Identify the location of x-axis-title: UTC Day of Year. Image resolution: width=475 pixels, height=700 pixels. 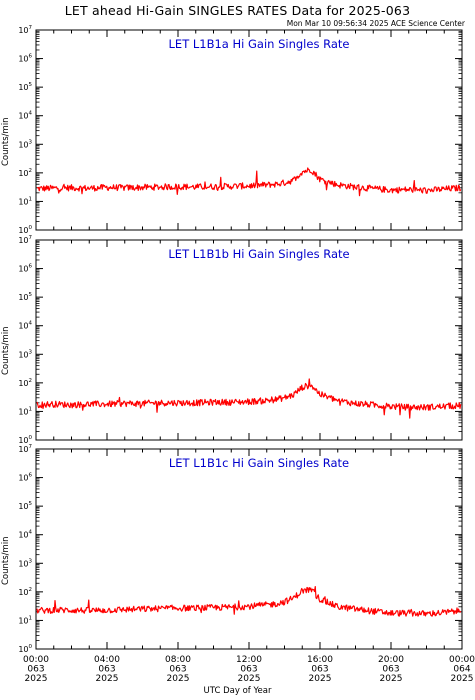
(237, 691).